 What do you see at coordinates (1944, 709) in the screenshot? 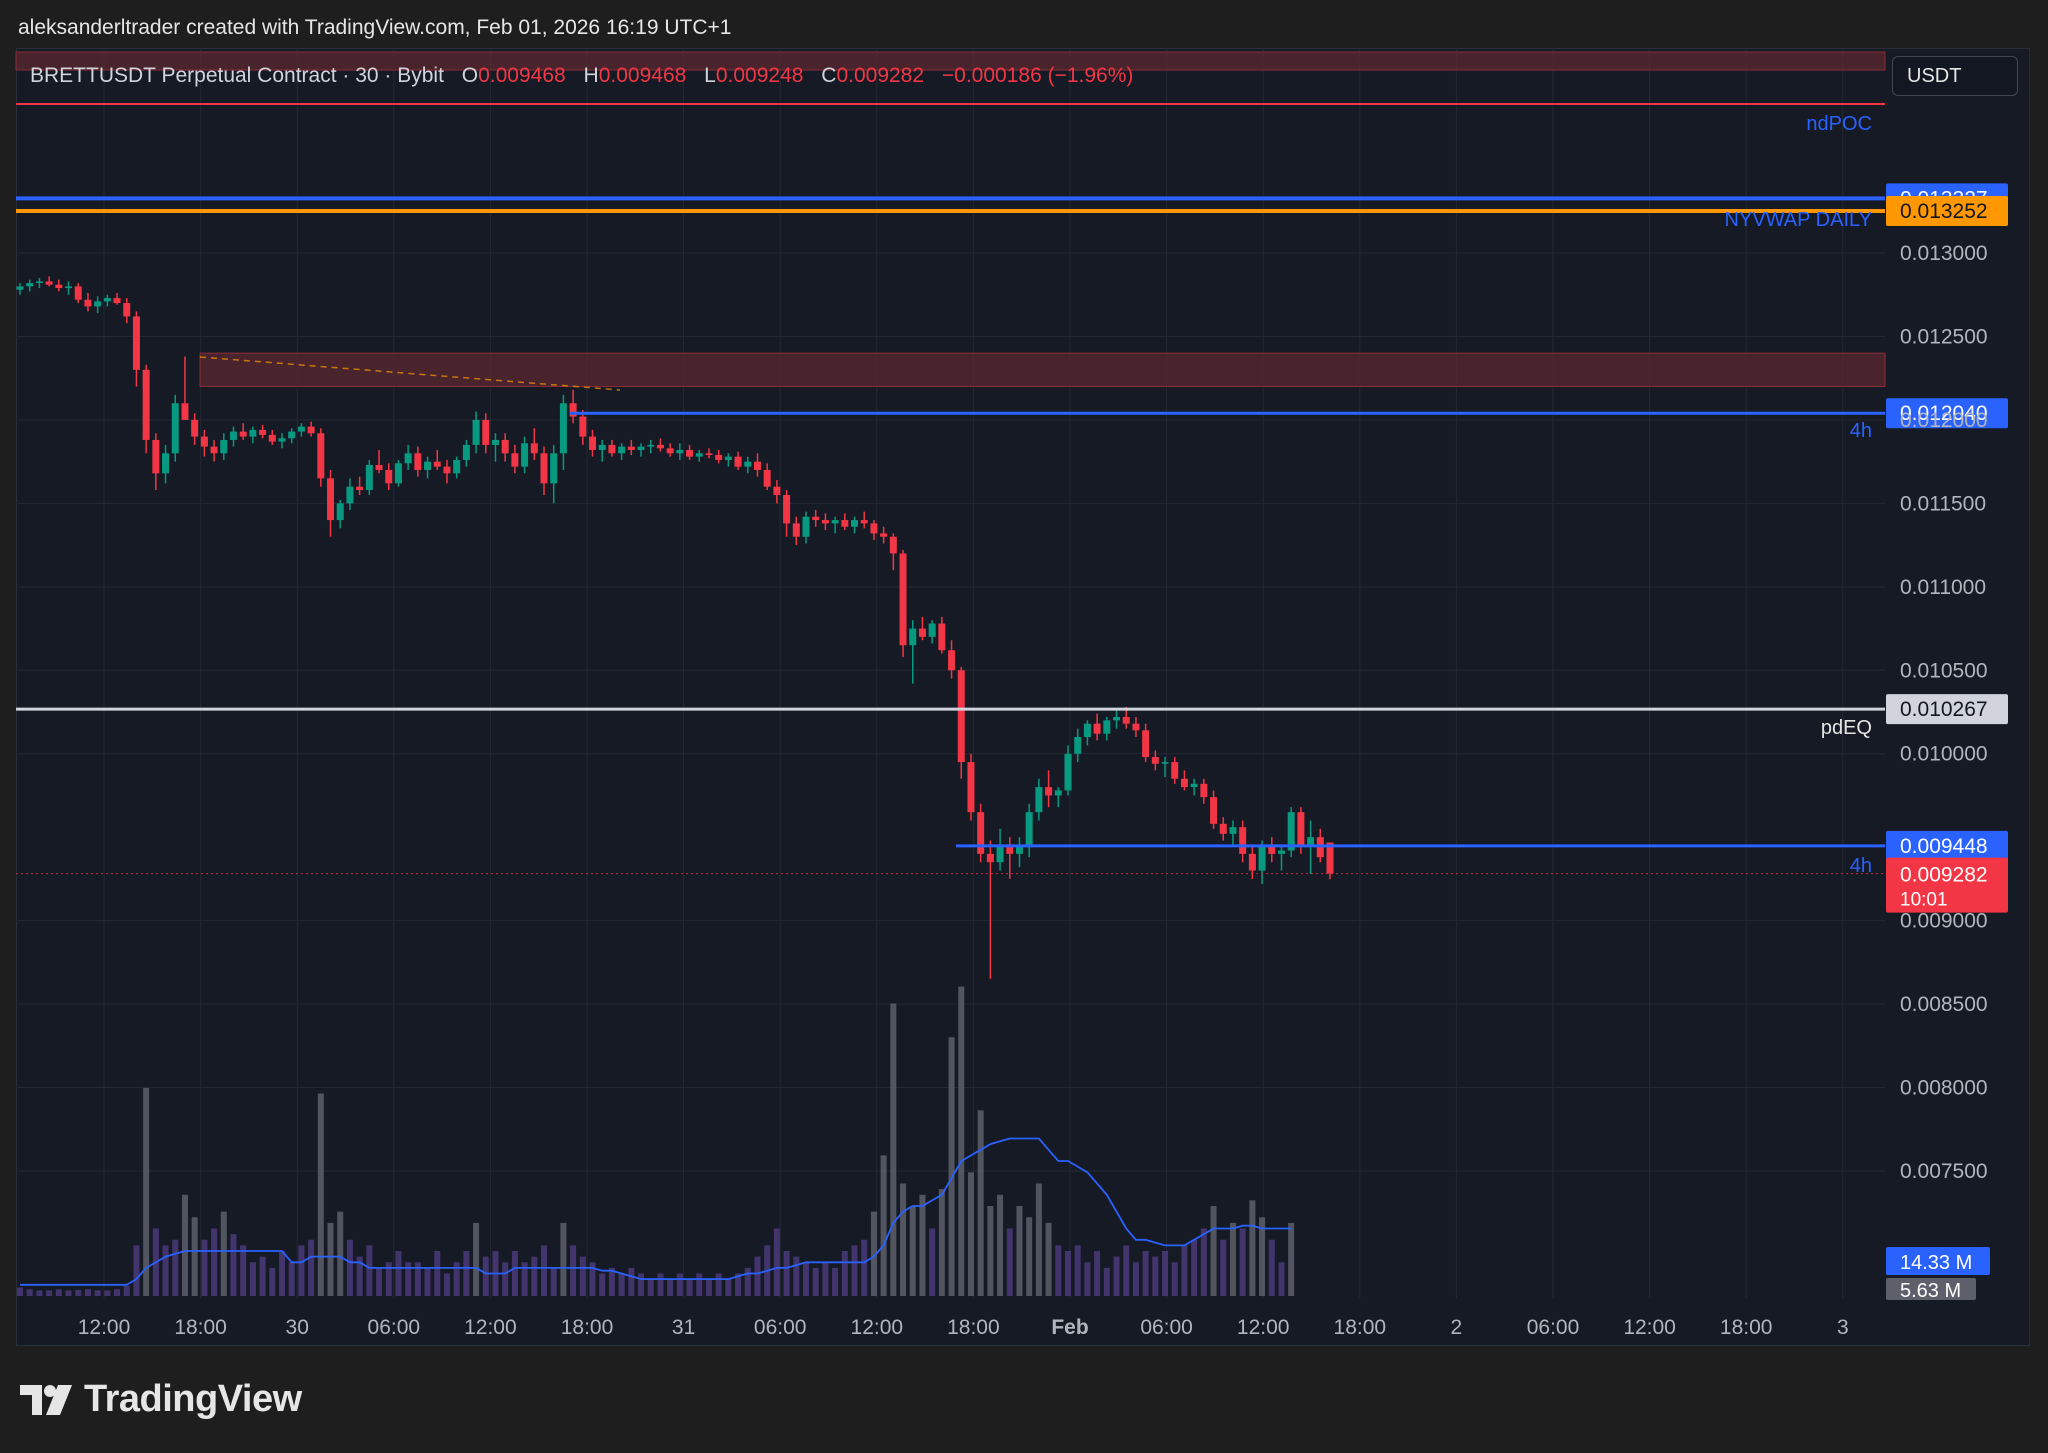
I see `level-price-label-4: 0.010267` at bounding box center [1944, 709].